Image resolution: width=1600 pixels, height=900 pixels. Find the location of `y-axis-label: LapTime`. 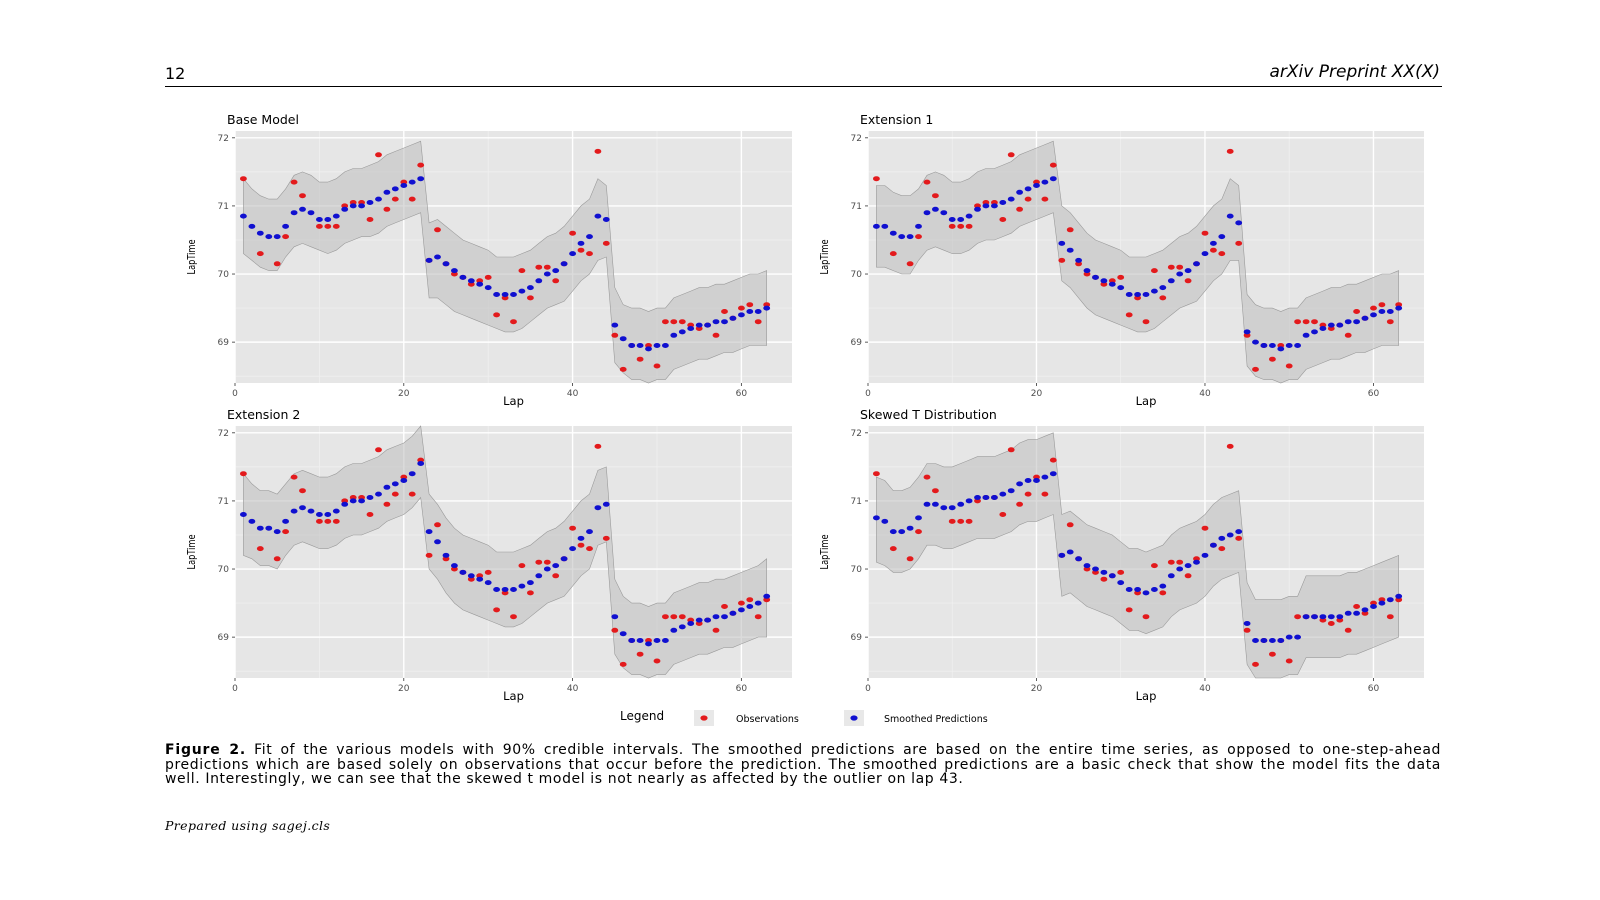

y-axis-label: LapTime is located at coordinates (825, 551).